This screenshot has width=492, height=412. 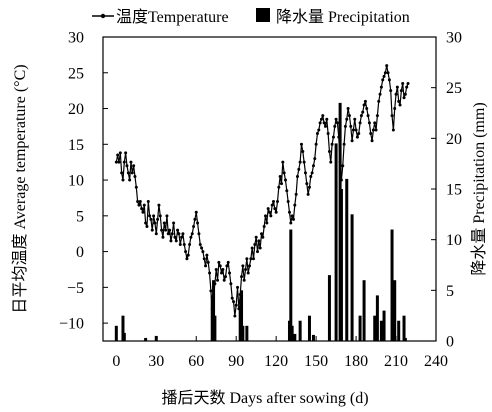 I want to click on legend-temperature-label: 温度Temperature, so click(x=172, y=17).